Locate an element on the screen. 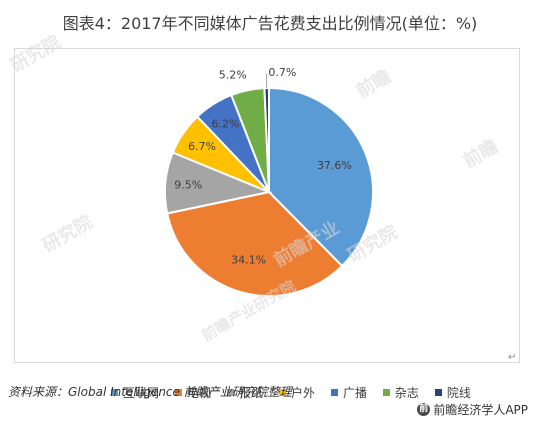  return-mark: ↵ is located at coordinates (512, 357).